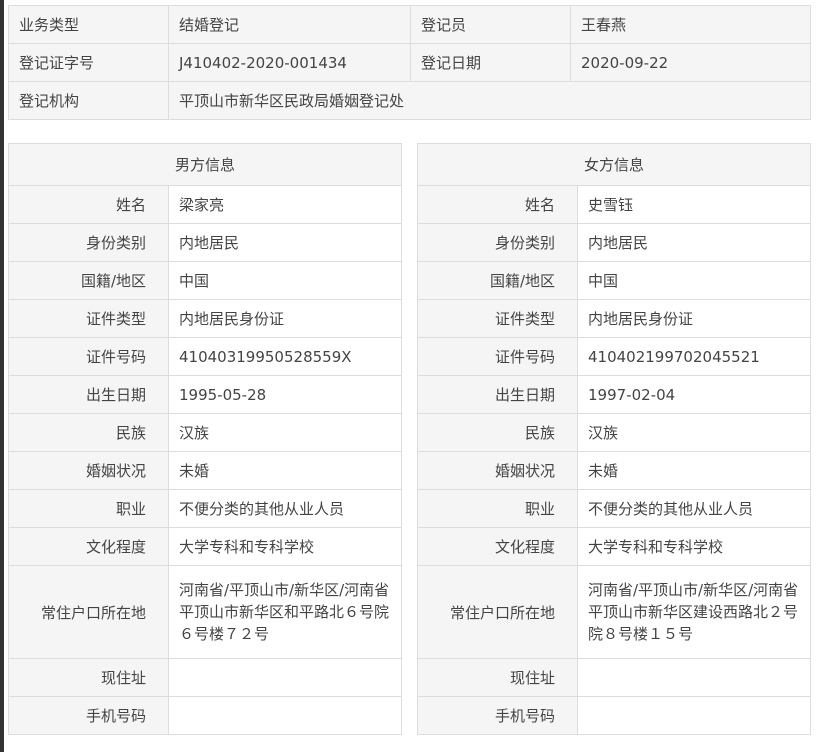 The image size is (817, 752). What do you see at coordinates (694, 432) in the screenshot?
I see `female-field-value: 汉族` at bounding box center [694, 432].